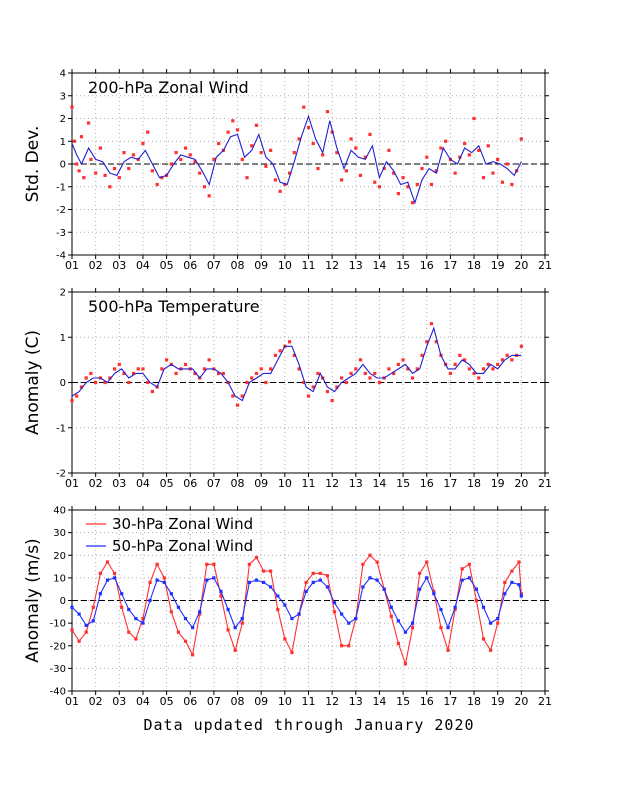  Describe the element at coordinates (450, 265) in the screenshot. I see `x-tick-label: 17` at that location.